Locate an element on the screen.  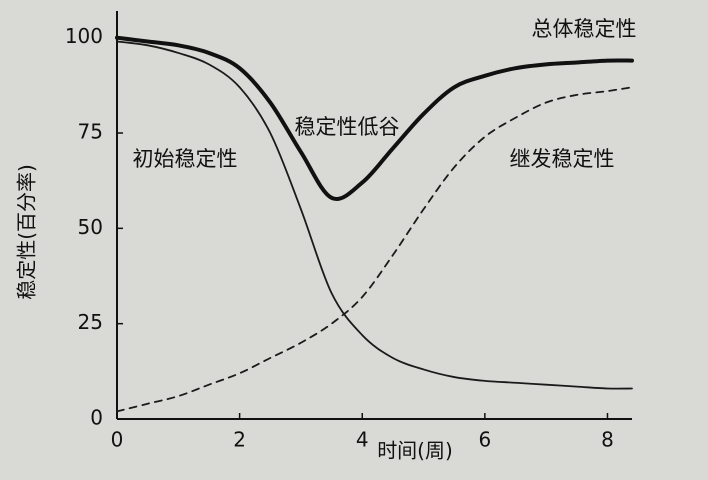
x-tick-label: 8 is located at coordinates (607, 440).